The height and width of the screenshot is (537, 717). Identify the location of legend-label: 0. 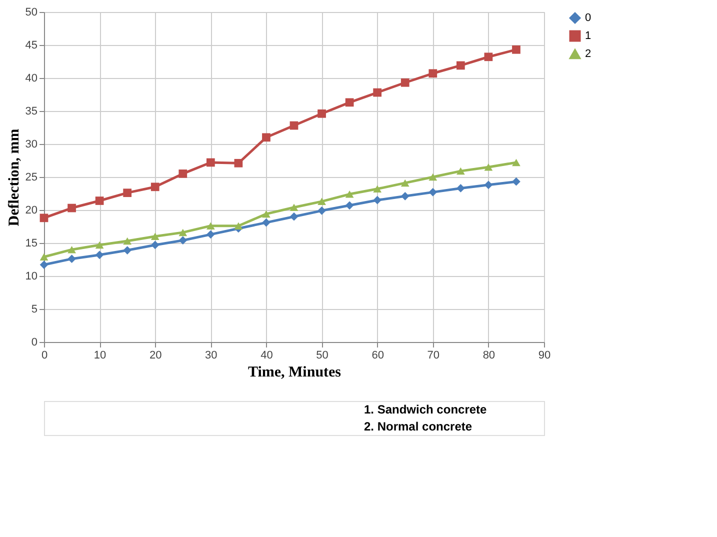
(588, 18).